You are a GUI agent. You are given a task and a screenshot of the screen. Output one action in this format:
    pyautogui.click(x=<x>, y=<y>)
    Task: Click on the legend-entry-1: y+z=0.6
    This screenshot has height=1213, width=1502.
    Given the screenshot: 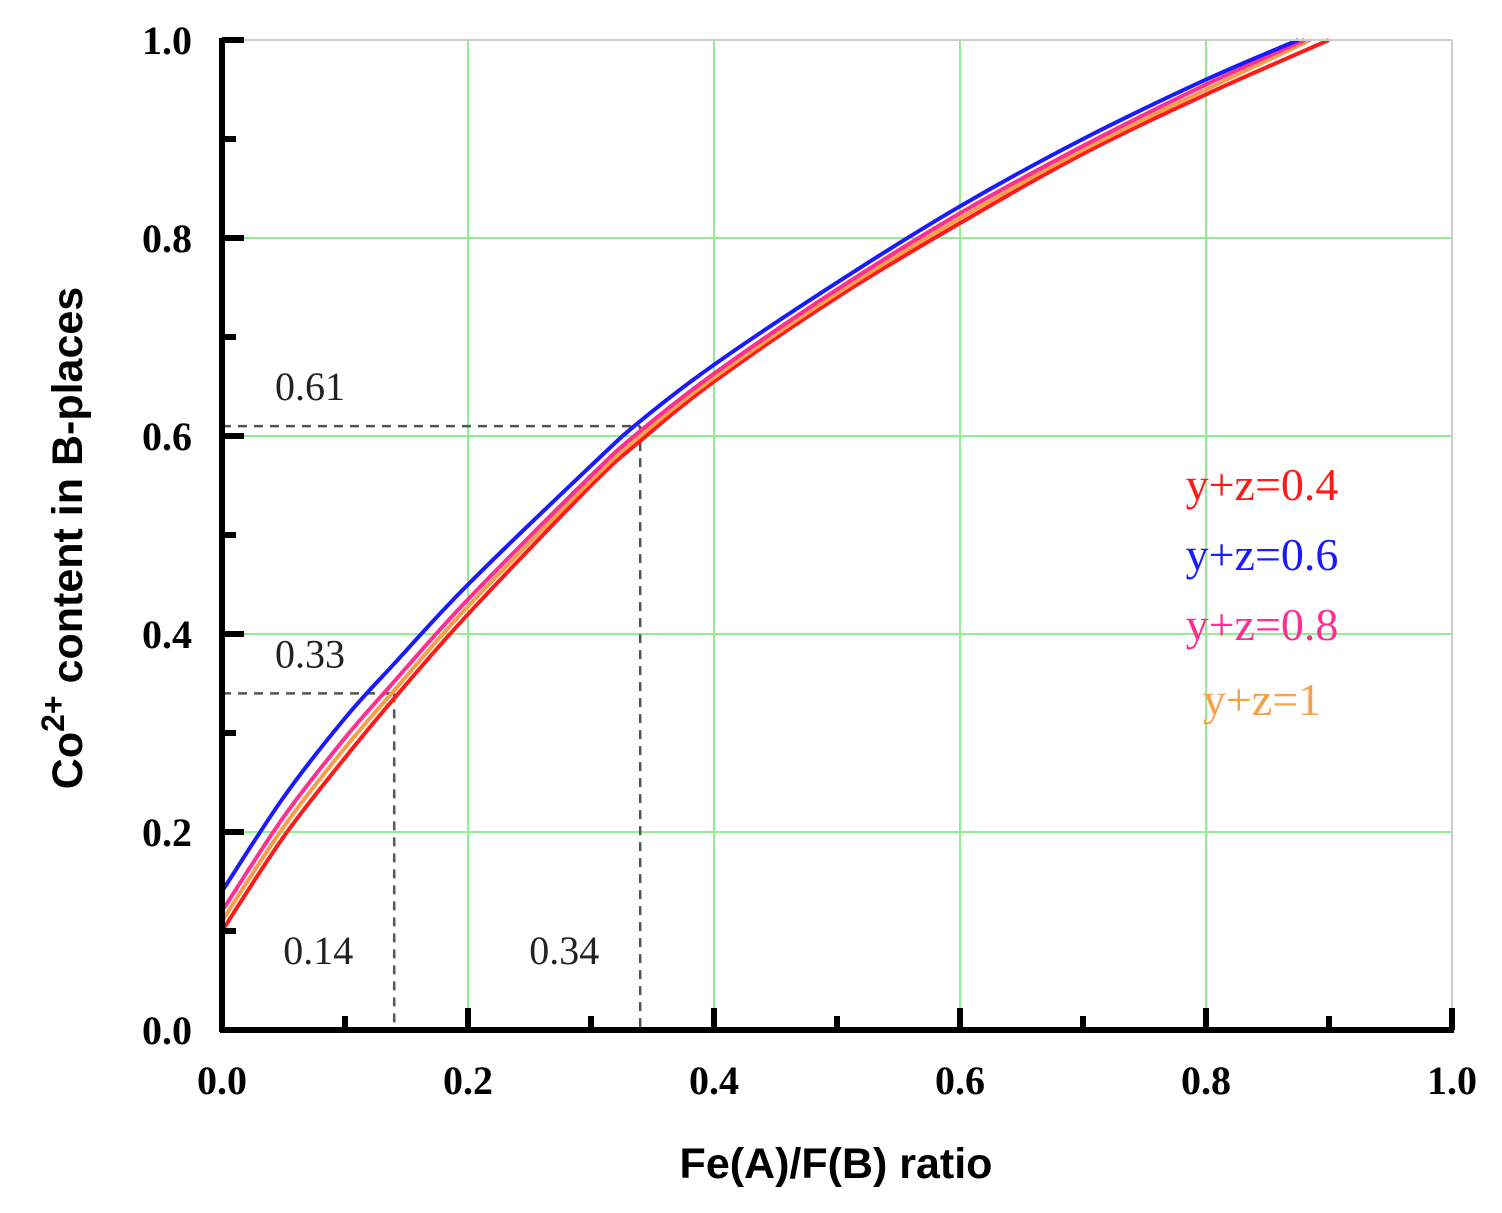 What is the action you would take?
    pyautogui.click(x=1262, y=554)
    